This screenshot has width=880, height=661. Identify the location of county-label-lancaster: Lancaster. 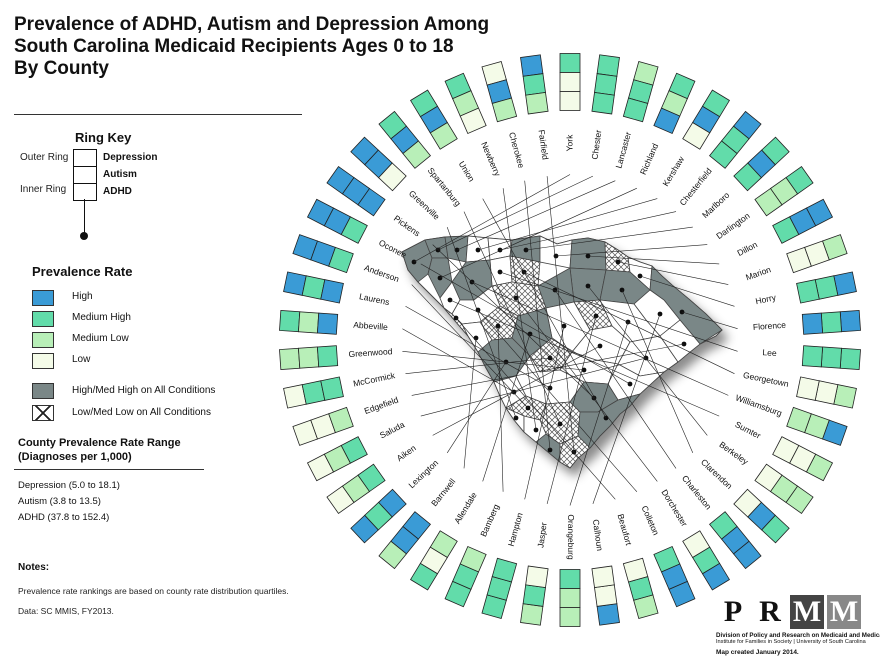
(623, 150).